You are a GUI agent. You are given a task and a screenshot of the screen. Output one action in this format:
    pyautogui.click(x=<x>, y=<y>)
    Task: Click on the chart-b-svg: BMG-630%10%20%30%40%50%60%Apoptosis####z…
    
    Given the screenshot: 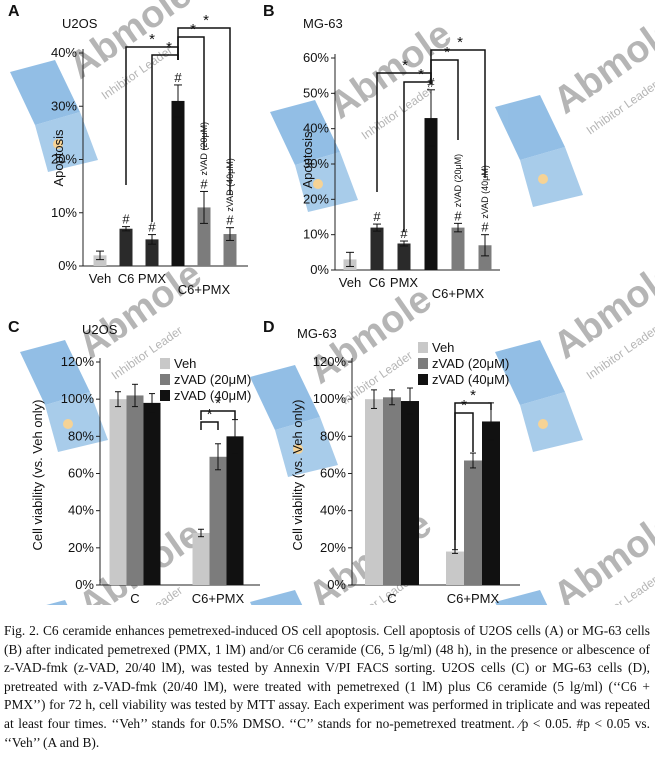 What is the action you would take?
    pyautogui.click(x=381, y=152)
    